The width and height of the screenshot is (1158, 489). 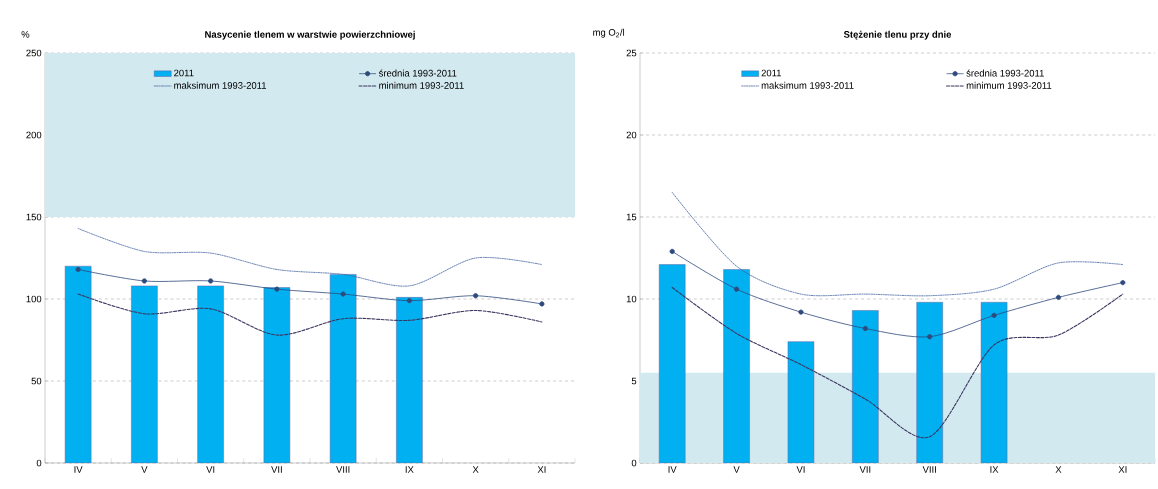 What do you see at coordinates (631, 135) in the screenshot?
I see `y-tick-label: 20` at bounding box center [631, 135].